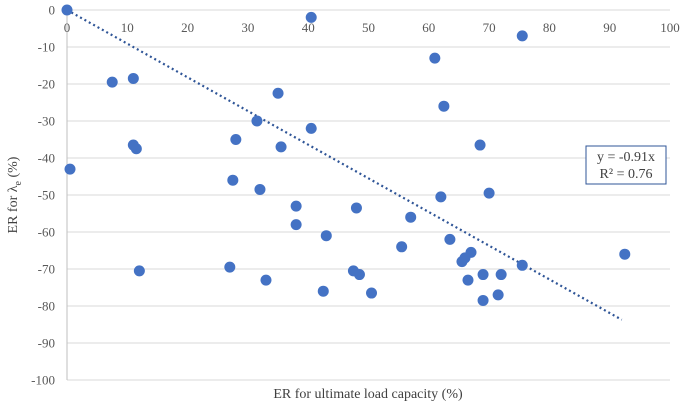  I want to click on x-tick-label: 20, so click(187, 27).